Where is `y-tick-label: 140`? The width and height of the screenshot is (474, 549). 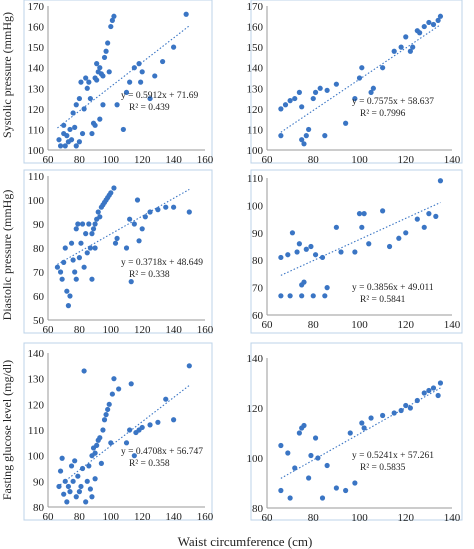 y-tick-label: 140 is located at coordinates (255, 69).